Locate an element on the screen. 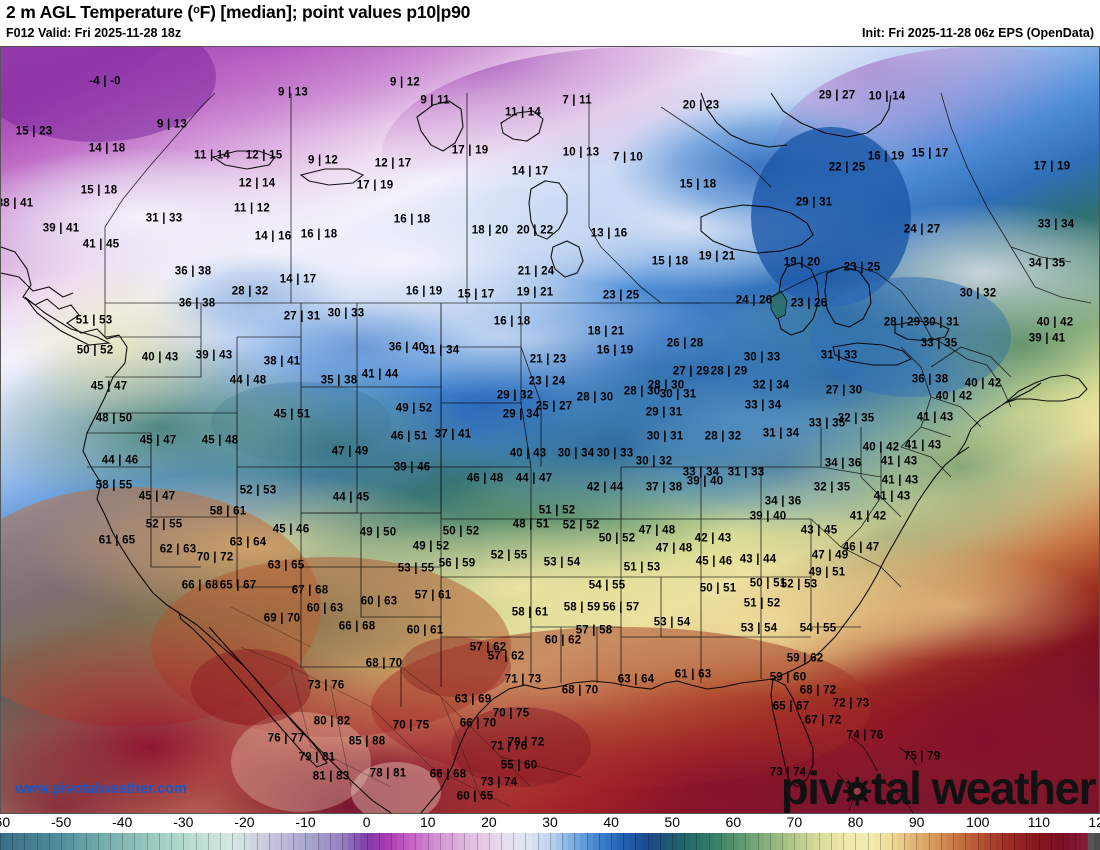 The width and height of the screenshot is (1100, 850). point-value-label: 51 | 53 is located at coordinates (642, 567).